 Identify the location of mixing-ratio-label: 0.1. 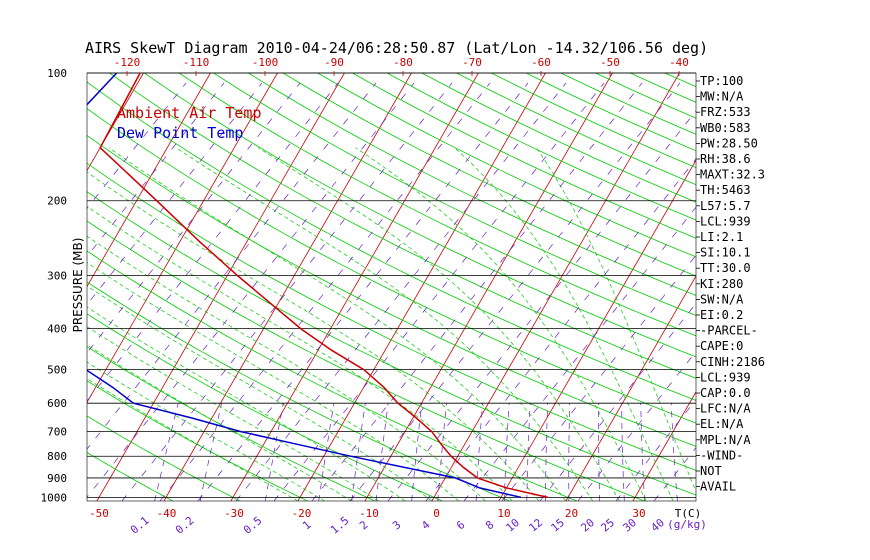
(140, 525).